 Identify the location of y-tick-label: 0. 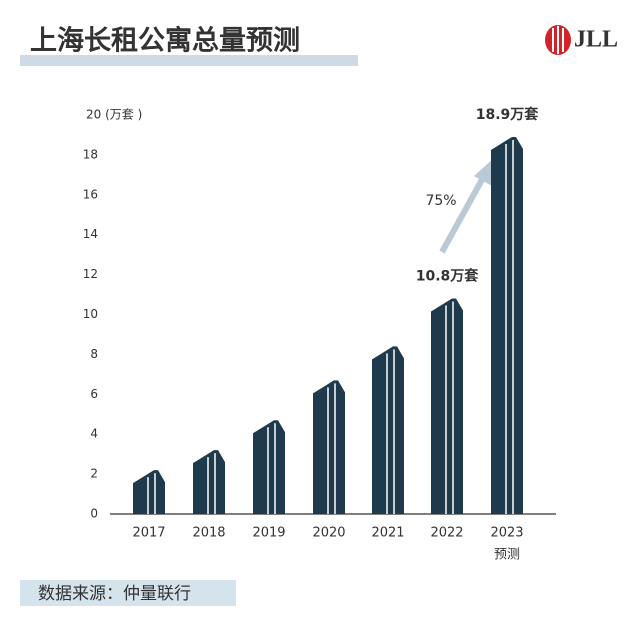
(94, 514).